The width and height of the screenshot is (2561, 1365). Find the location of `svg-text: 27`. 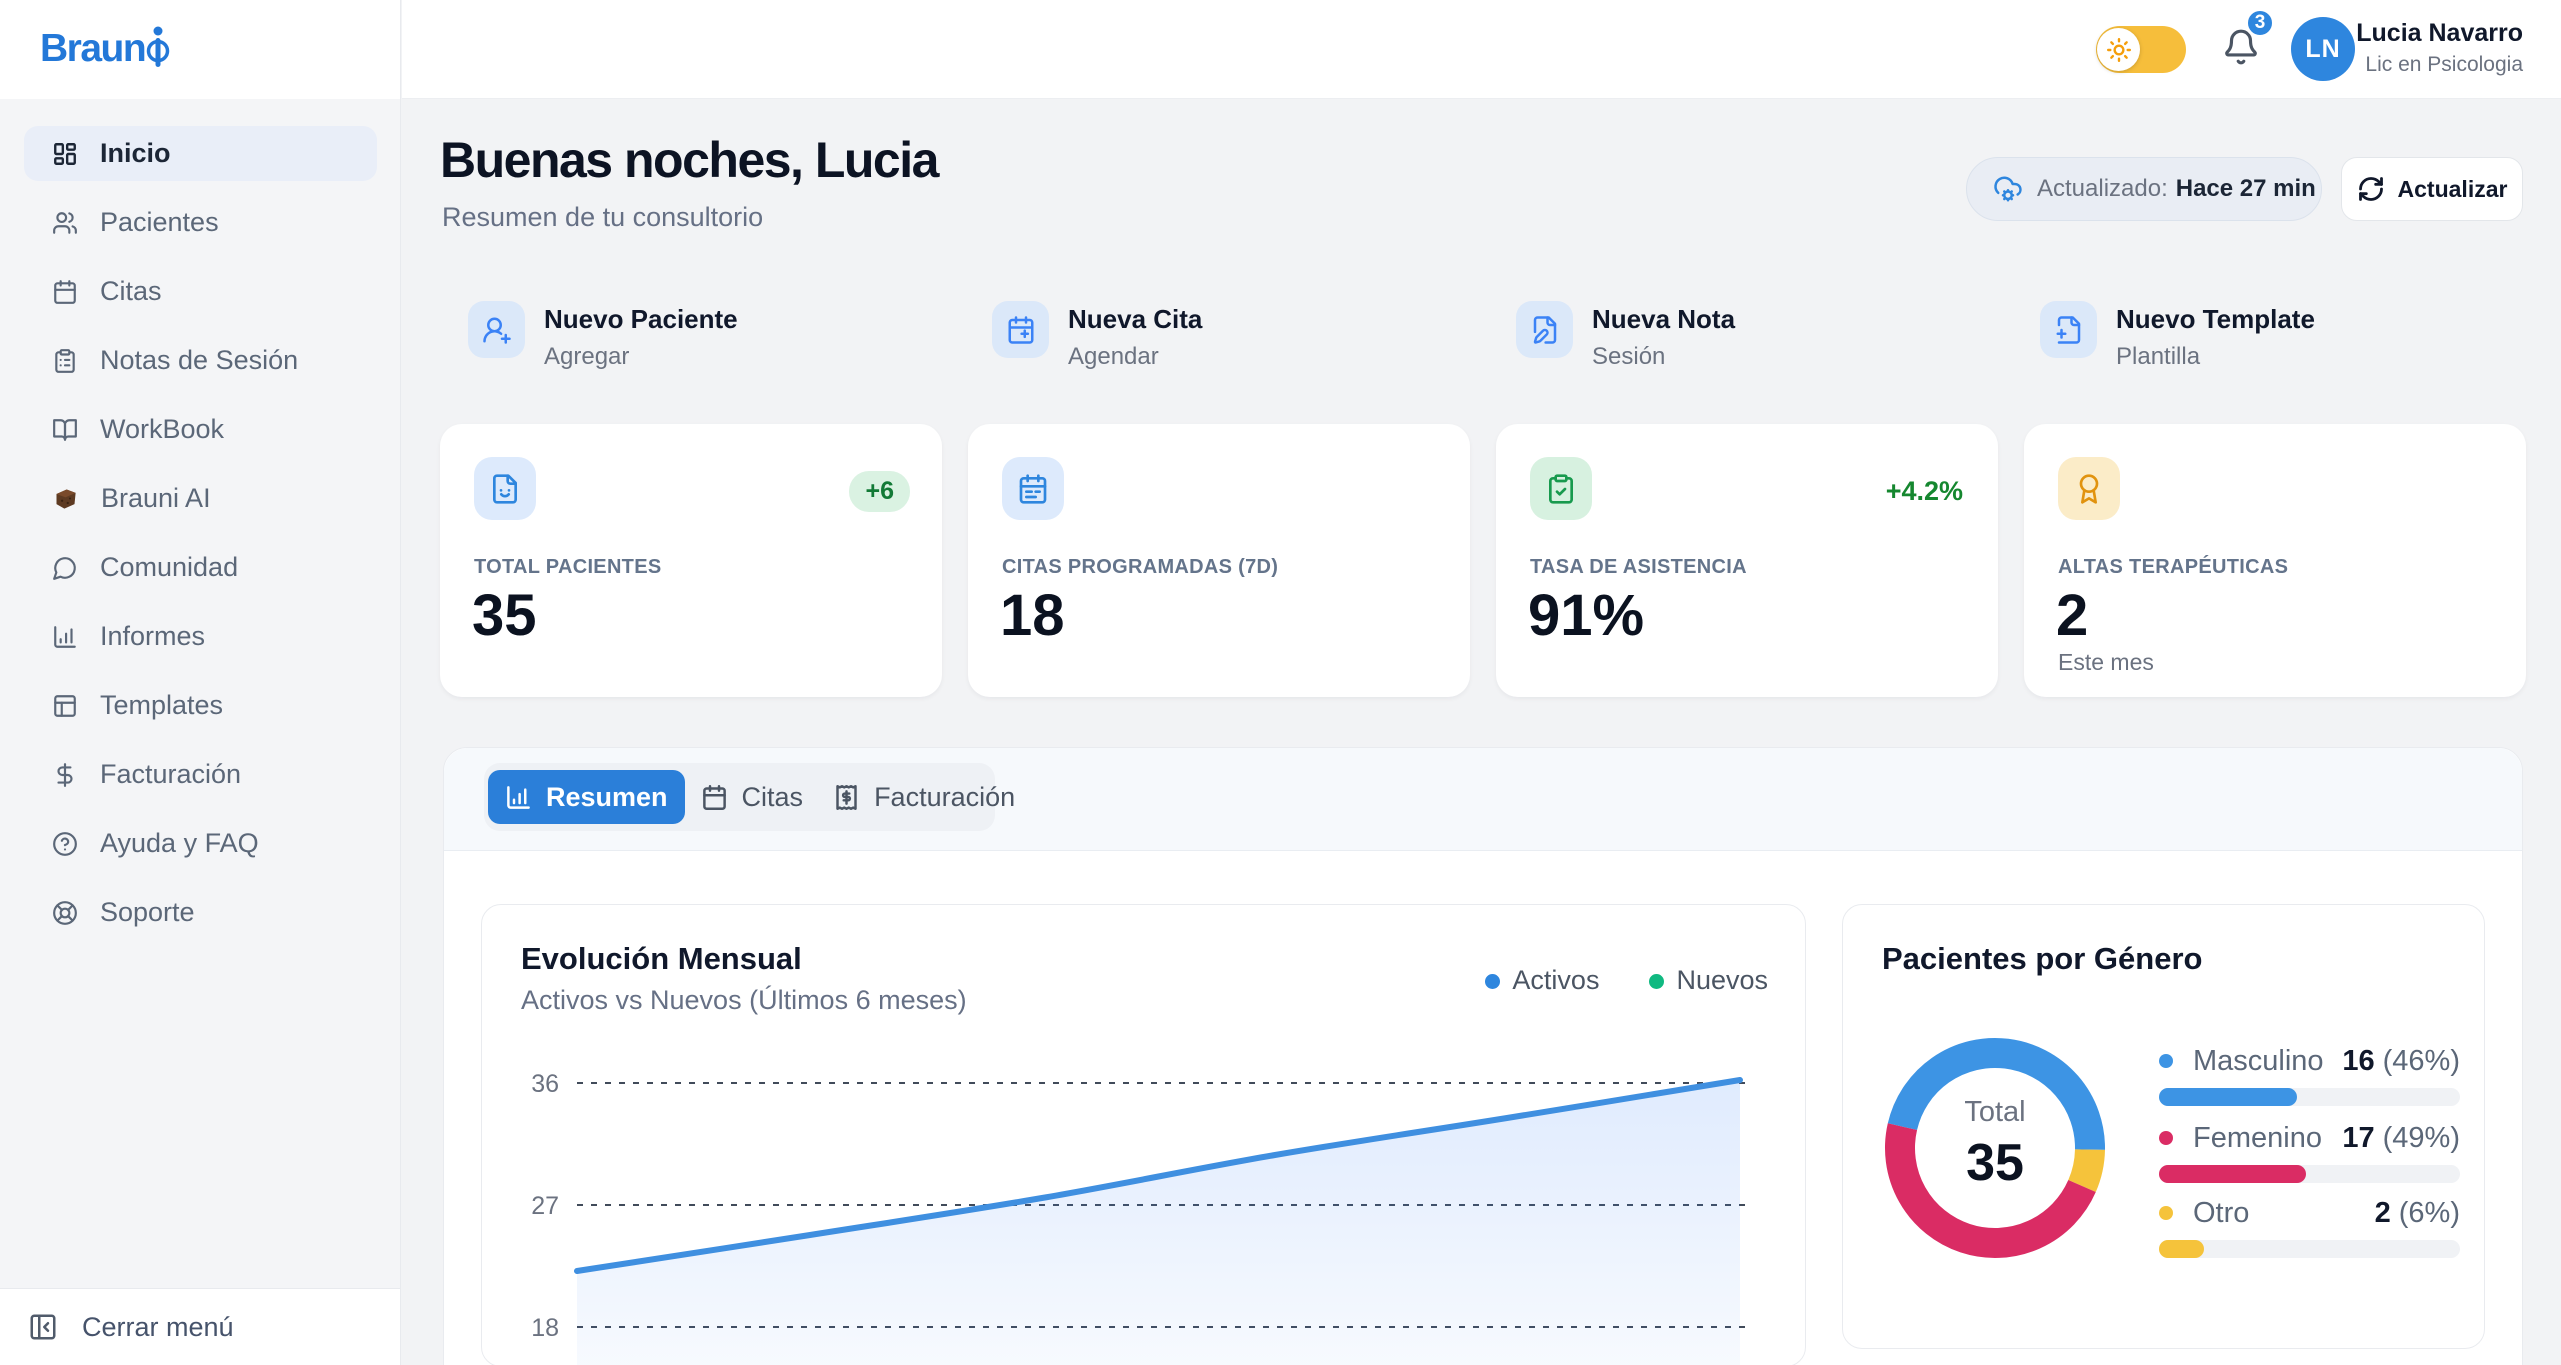

svg-text: 27 is located at coordinates (545, 1206).